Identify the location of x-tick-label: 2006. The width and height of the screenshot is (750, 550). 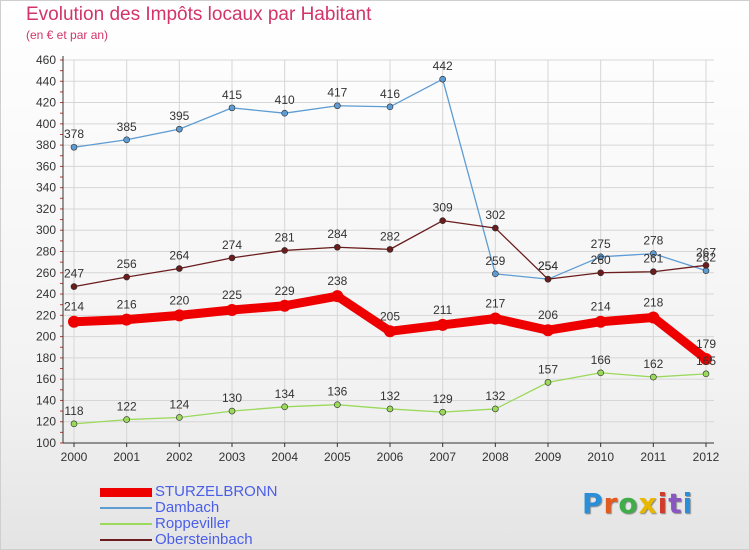
(390, 457).